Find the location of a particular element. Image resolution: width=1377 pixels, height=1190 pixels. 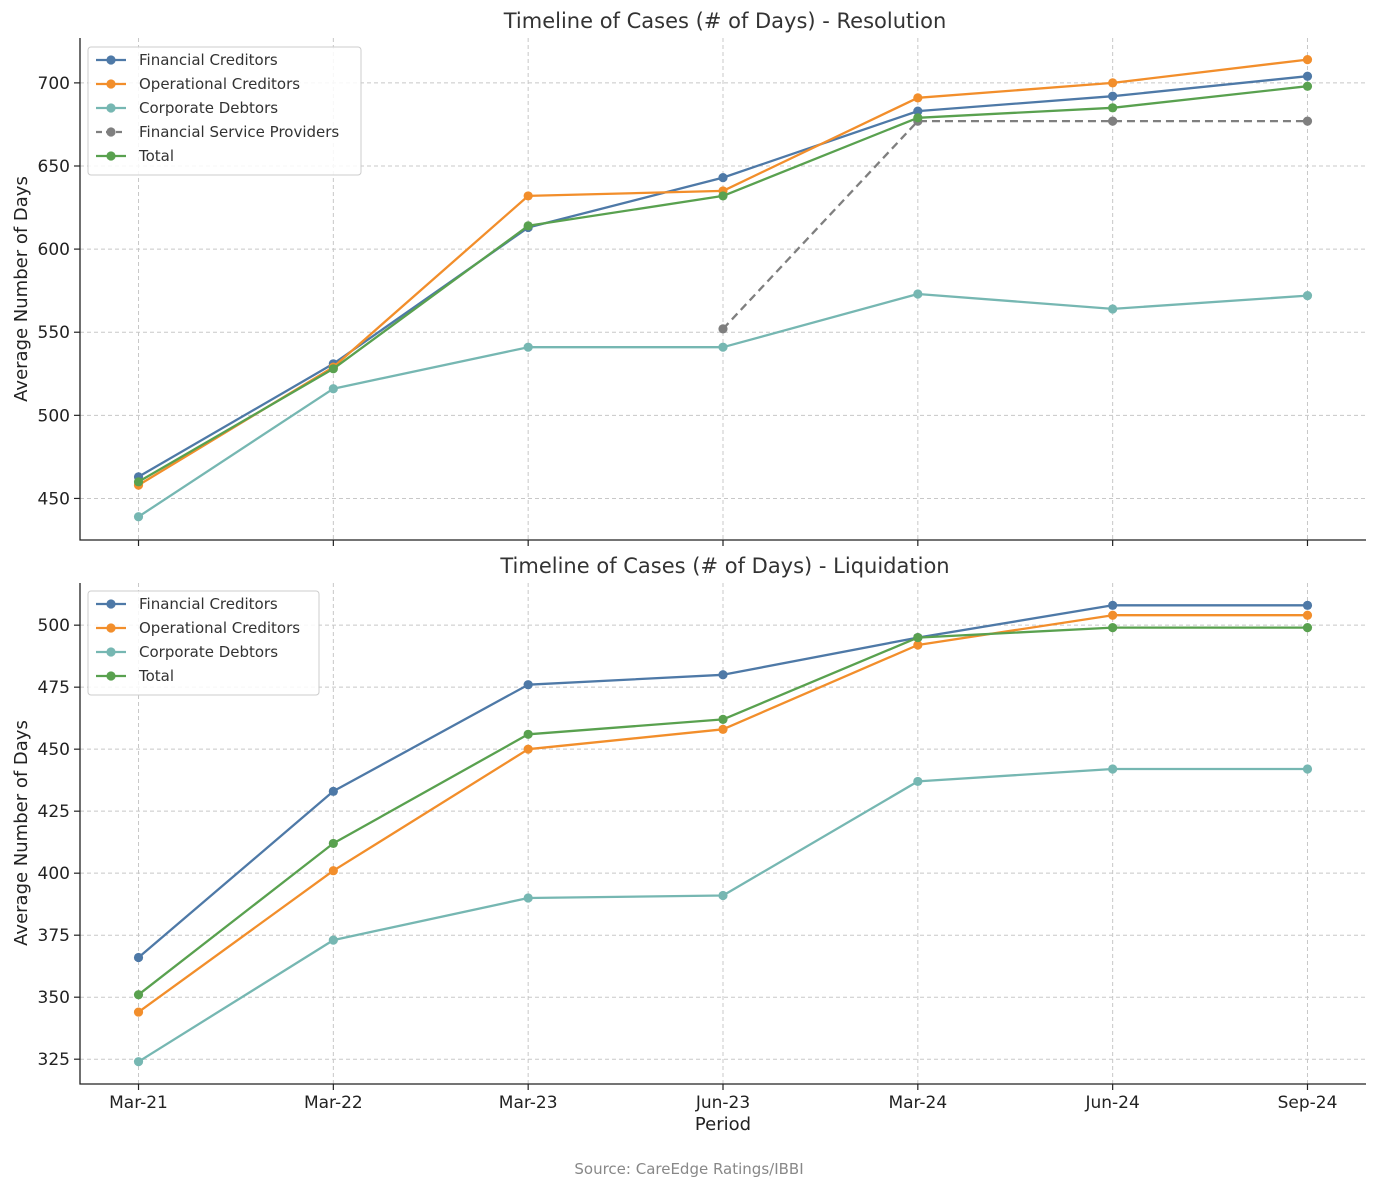

x-tick-label-mar-22: Mar-22 is located at coordinates (333, 1103).